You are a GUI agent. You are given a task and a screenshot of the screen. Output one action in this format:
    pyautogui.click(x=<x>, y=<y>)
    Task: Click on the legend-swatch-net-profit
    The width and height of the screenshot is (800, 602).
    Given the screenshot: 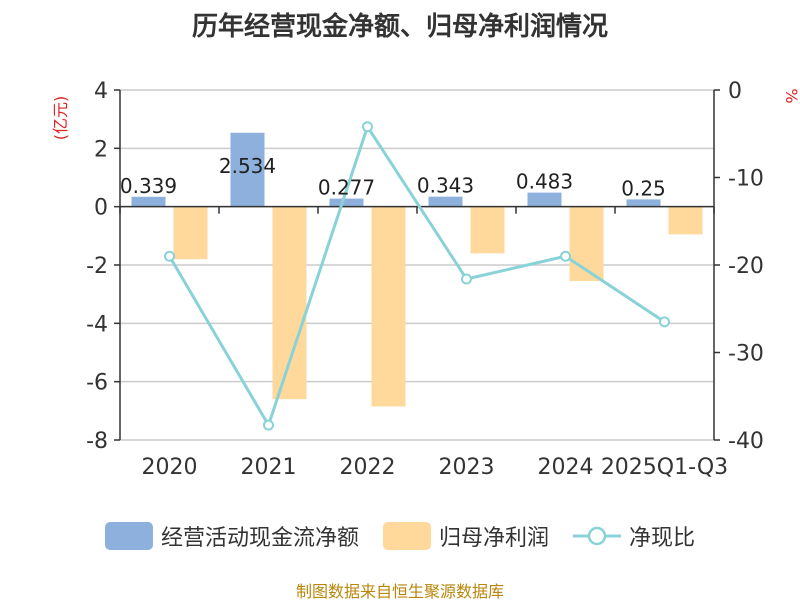 What is the action you would take?
    pyautogui.click(x=406, y=536)
    